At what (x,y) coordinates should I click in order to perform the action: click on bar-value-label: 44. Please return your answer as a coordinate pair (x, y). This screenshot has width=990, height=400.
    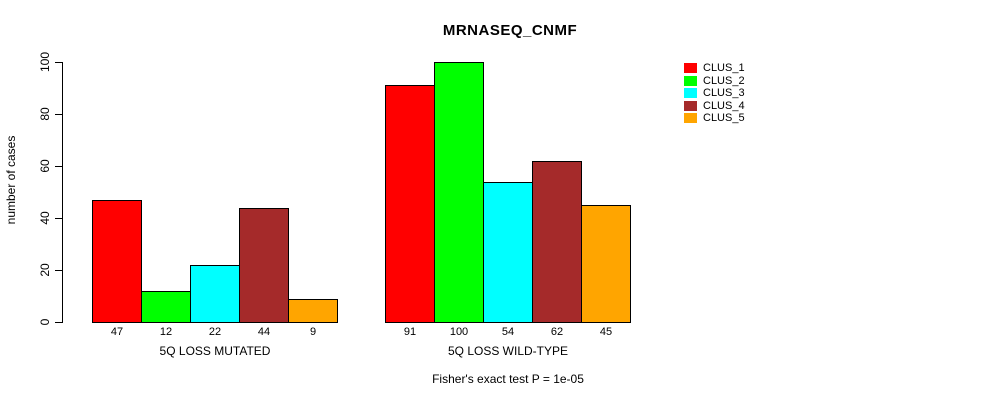
    Looking at the image, I should click on (264, 332).